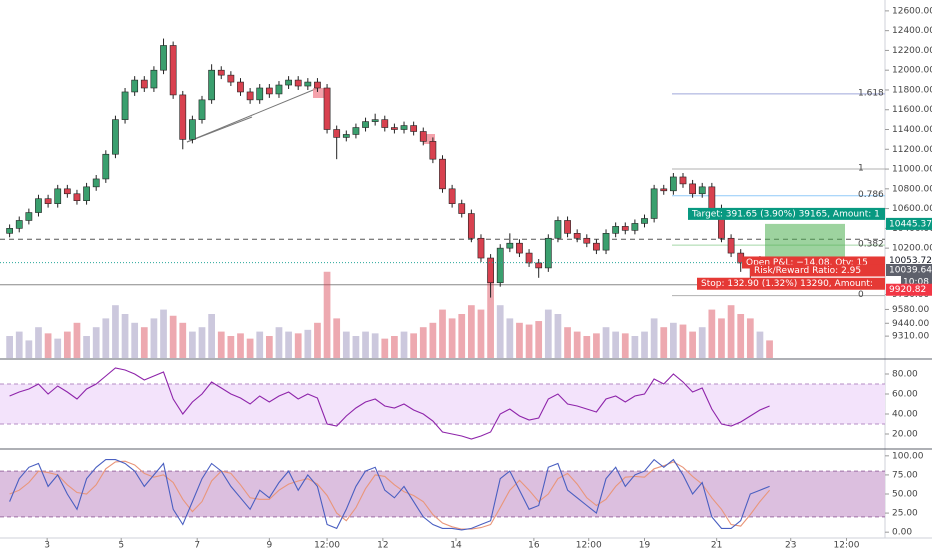 The width and height of the screenshot is (932, 550). Describe the element at coordinates (786, 213) in the screenshot. I see `target-label-box` at that location.